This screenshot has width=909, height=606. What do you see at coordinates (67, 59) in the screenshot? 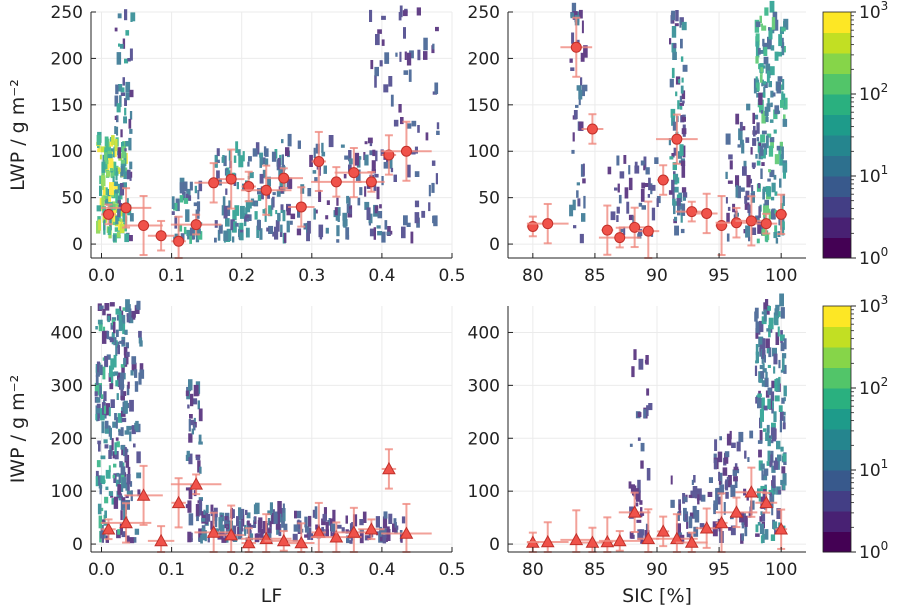
I see `y-tick-label: 200` at bounding box center [67, 59].